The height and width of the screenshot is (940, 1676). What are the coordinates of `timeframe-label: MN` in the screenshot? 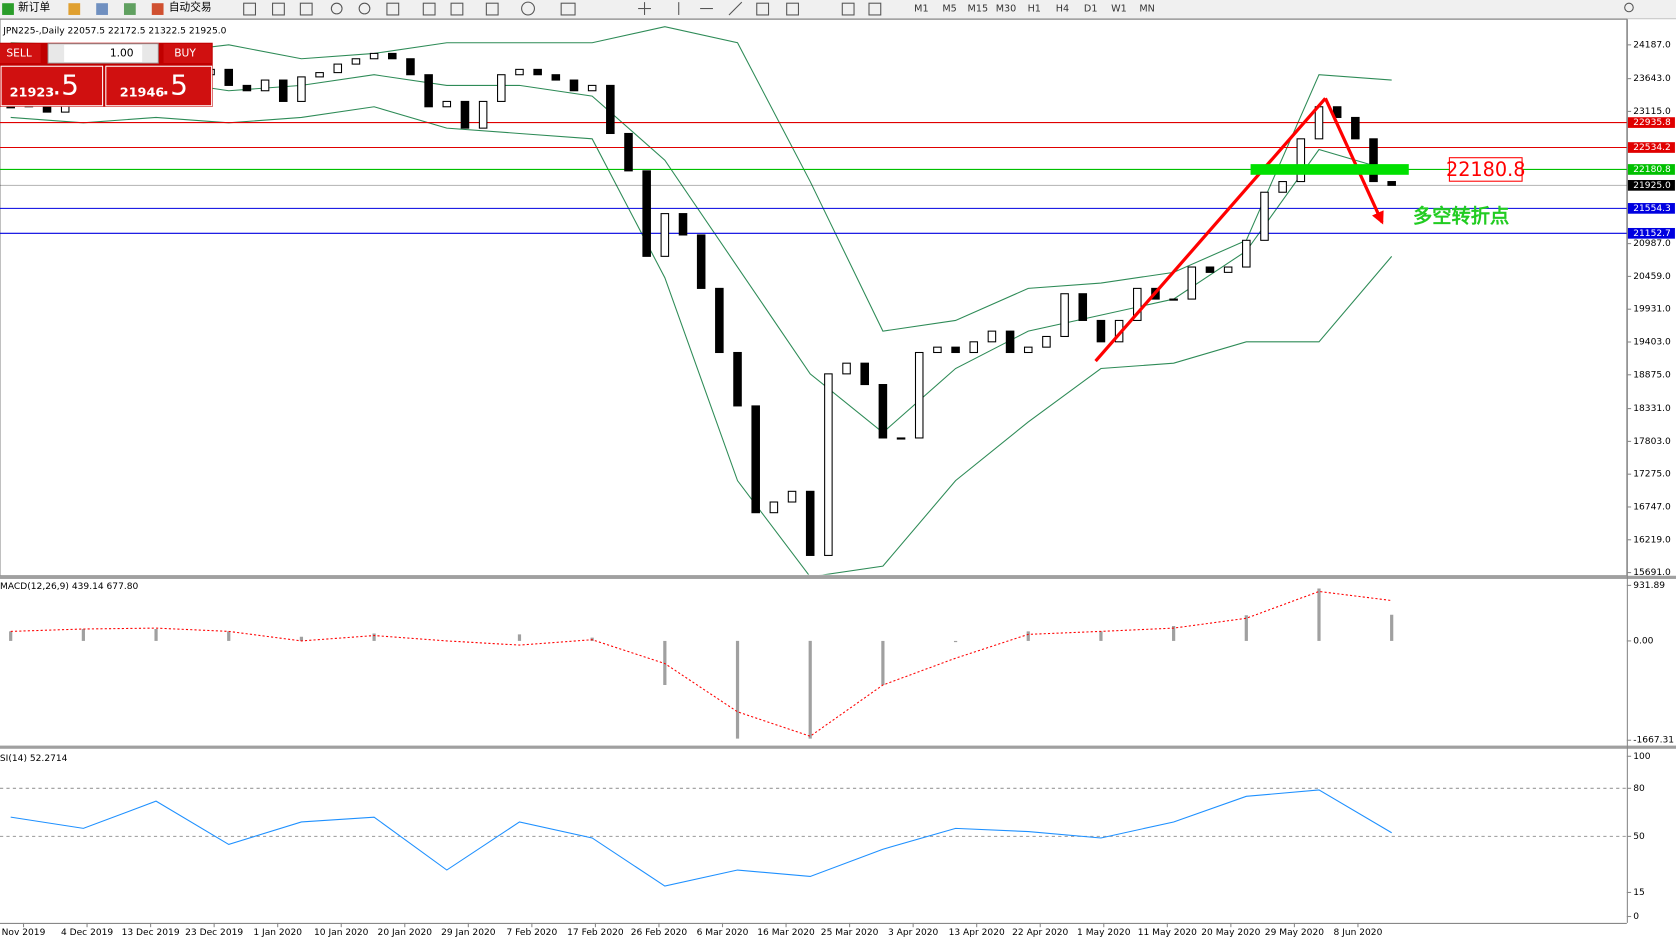 It's located at (1146, 9).